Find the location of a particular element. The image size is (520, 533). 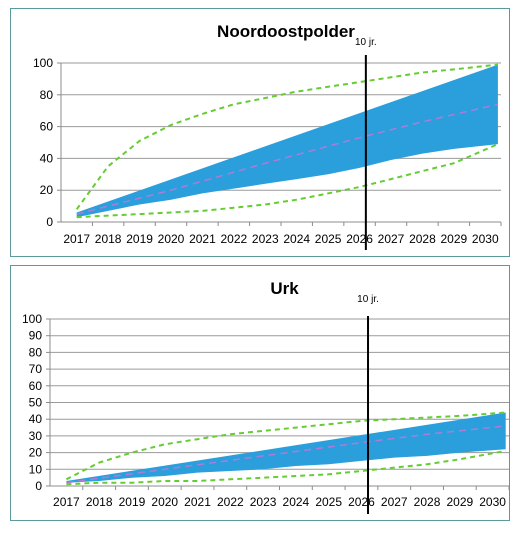

y-tick-label: 70 is located at coordinates (36, 369).